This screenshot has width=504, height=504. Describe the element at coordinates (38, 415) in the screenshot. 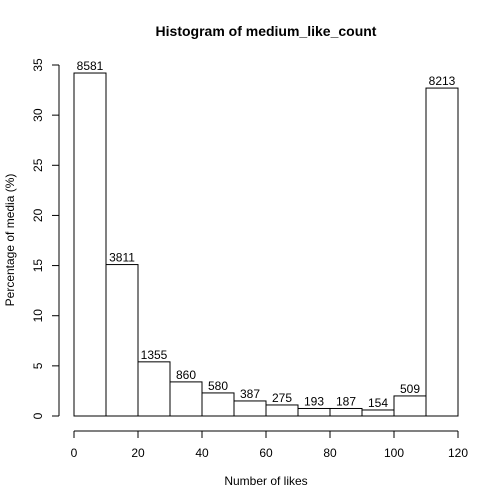

I see `y-tick-label: 0` at that location.